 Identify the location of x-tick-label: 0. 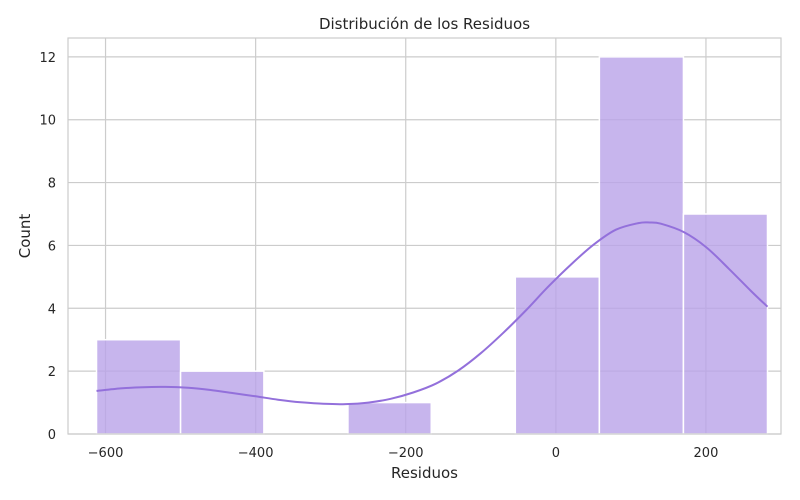
(556, 453).